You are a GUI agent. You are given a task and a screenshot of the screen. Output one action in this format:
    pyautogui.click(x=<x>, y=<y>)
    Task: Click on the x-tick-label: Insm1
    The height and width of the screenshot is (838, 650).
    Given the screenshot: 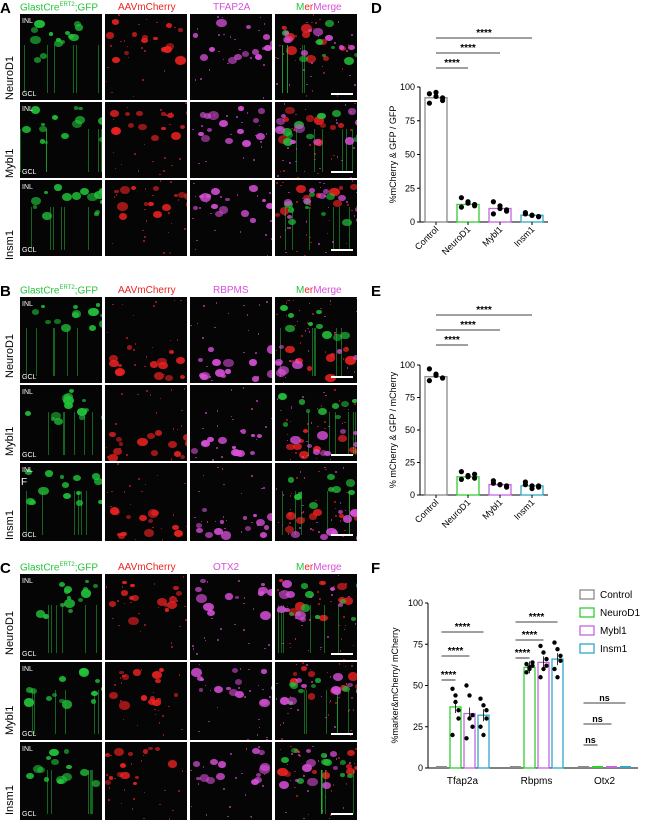 What is the action you would take?
    pyautogui.click(x=524, y=509)
    